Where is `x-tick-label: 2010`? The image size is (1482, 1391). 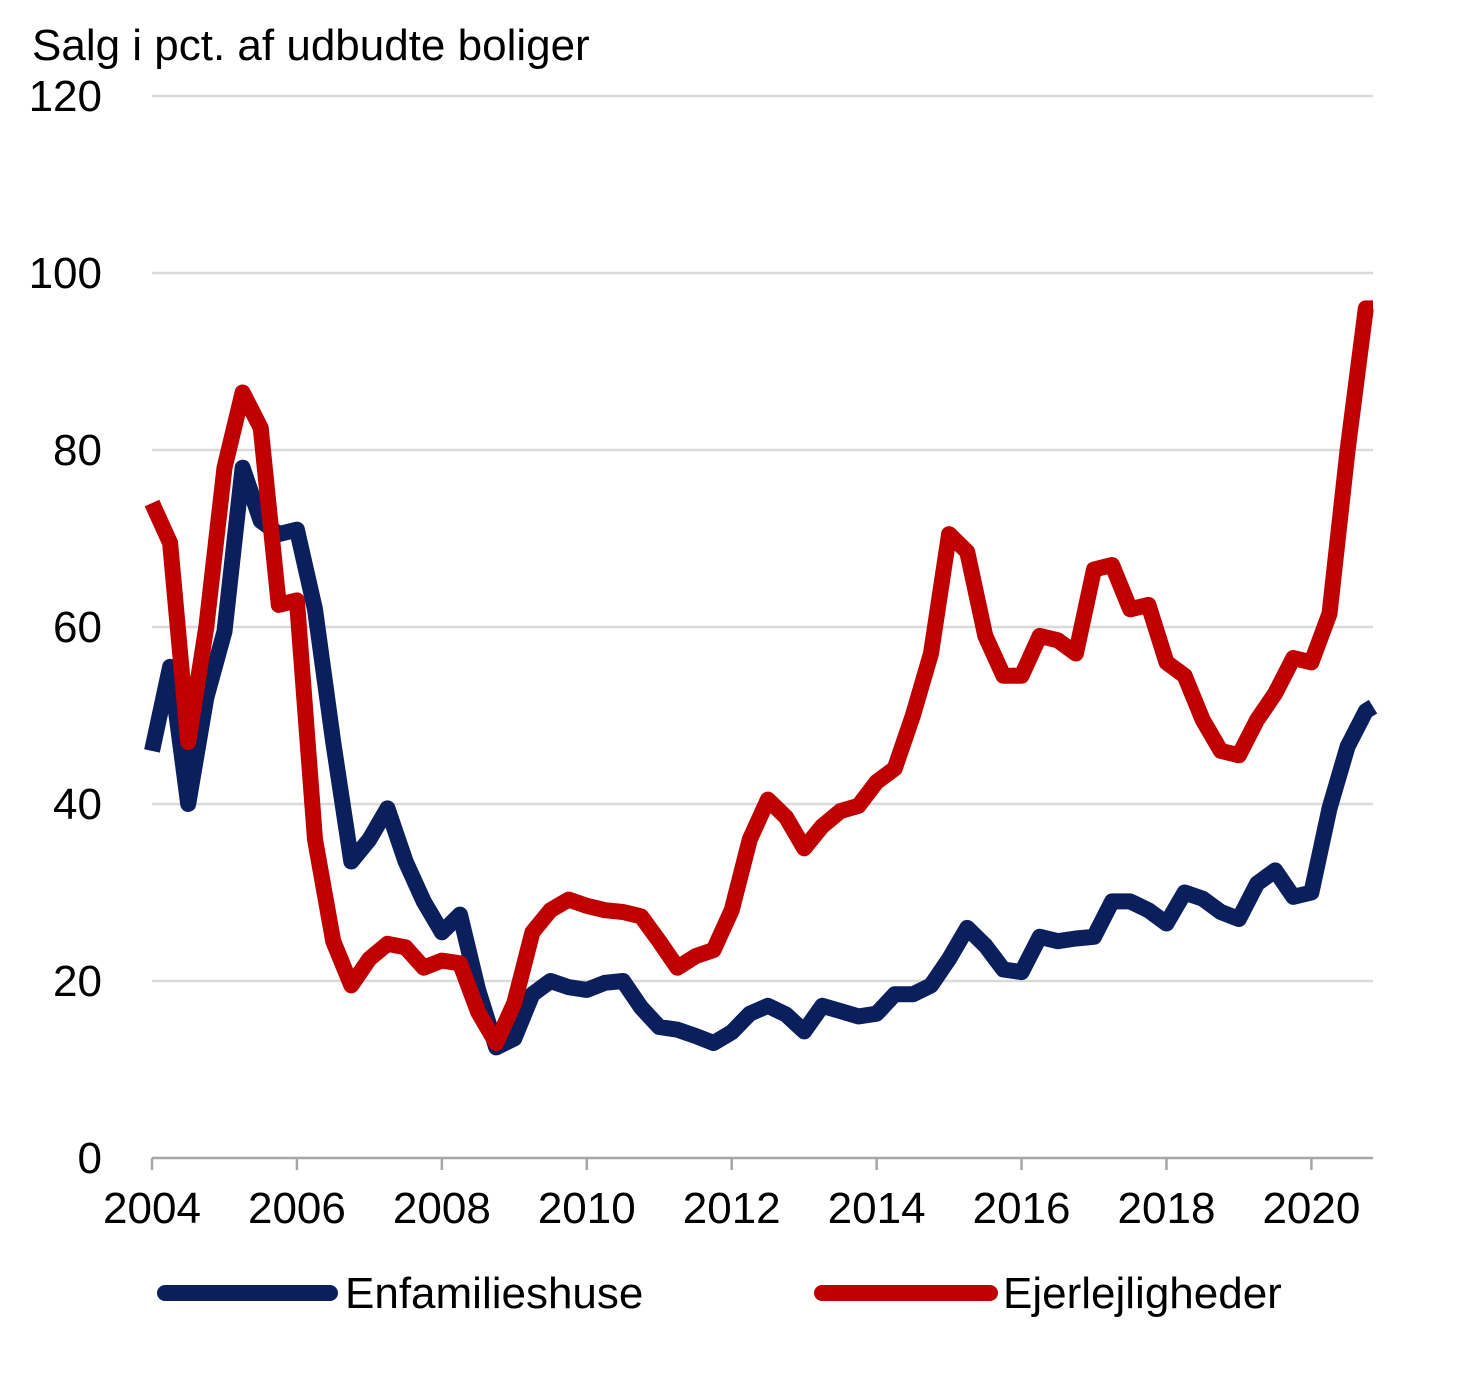 x-tick-label: 2010 is located at coordinates (587, 1208).